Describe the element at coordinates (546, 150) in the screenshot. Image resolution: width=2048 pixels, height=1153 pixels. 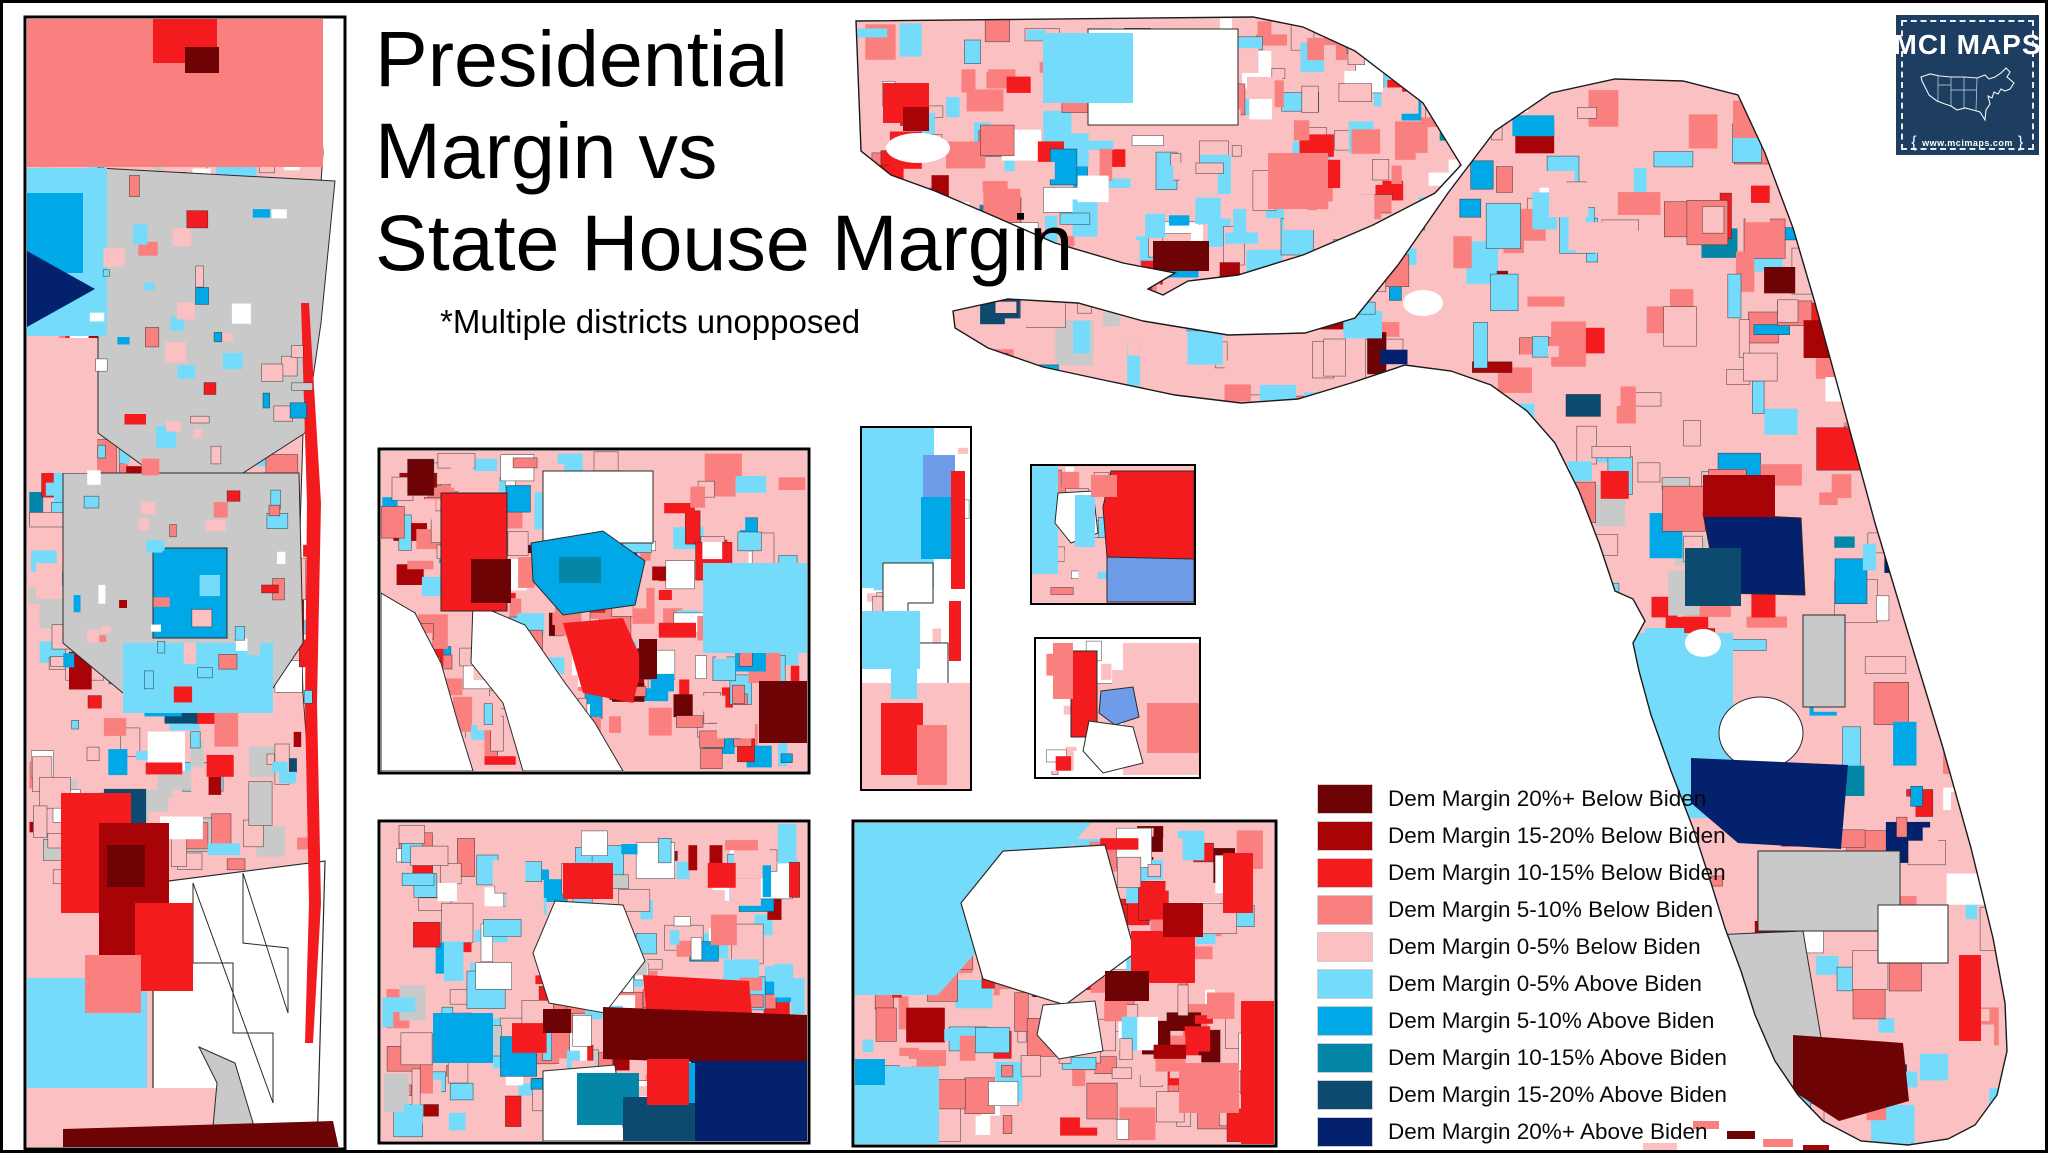
I see `title-line-2: Margin vs` at that location.